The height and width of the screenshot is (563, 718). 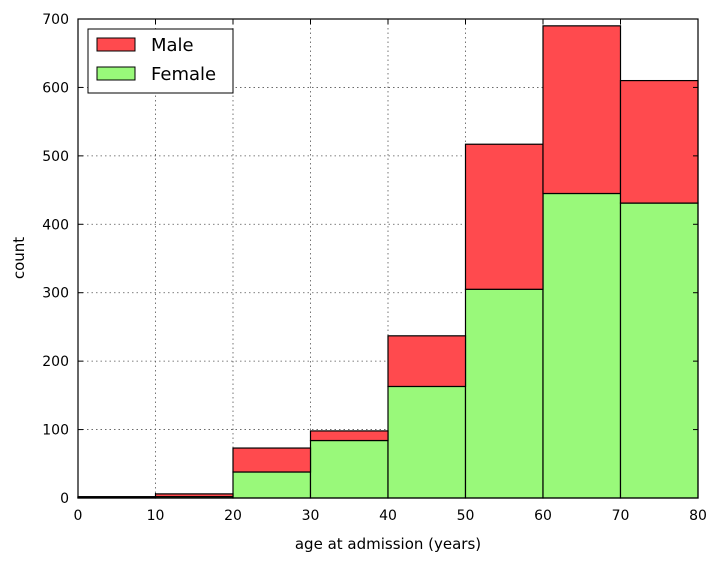 What do you see at coordinates (64, 499) in the screenshot?
I see `y-tick-label: 0` at bounding box center [64, 499].